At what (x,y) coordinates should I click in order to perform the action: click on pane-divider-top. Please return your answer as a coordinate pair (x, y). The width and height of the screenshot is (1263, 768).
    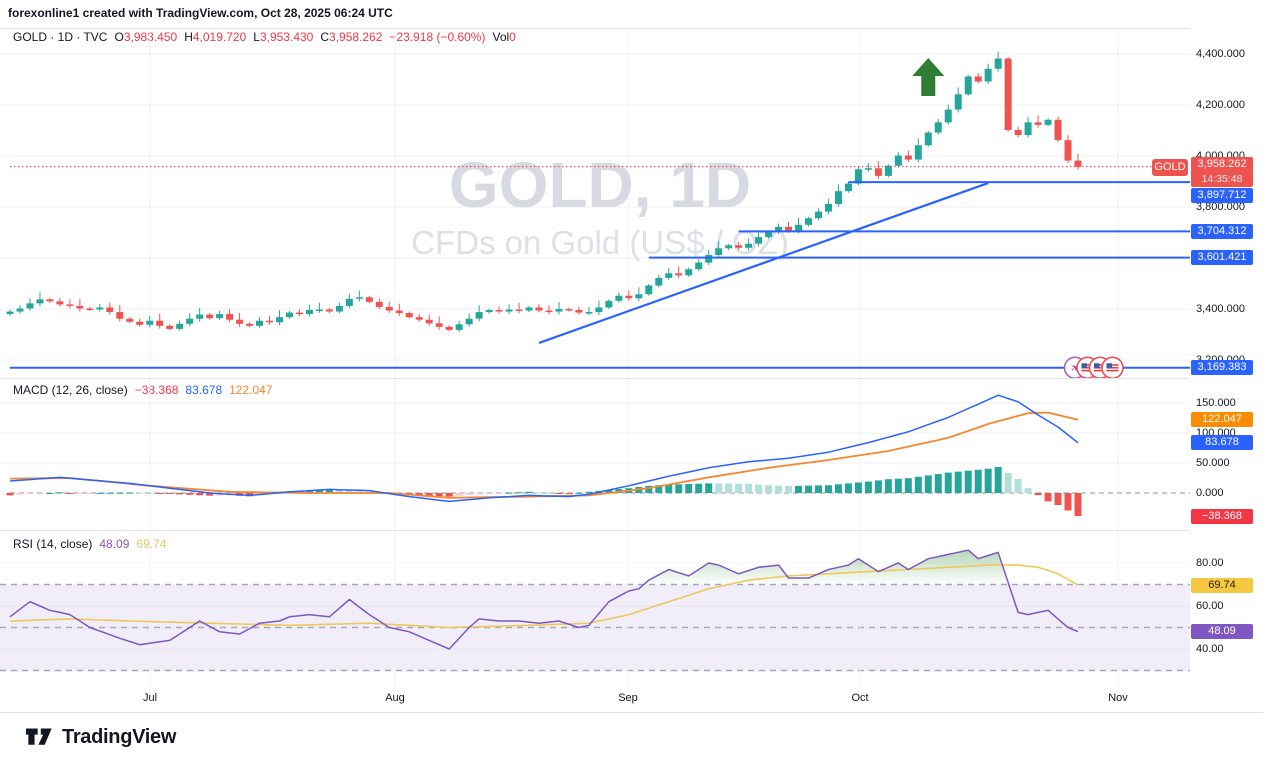
    Looking at the image, I should click on (631, 28).